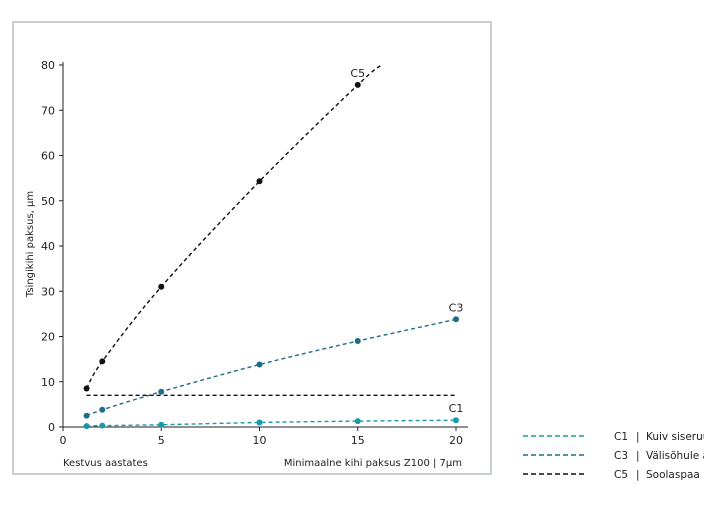 This screenshot has height=528, width=704. What do you see at coordinates (63, 440) in the screenshot?
I see `x-tick-label: 0` at bounding box center [63, 440].